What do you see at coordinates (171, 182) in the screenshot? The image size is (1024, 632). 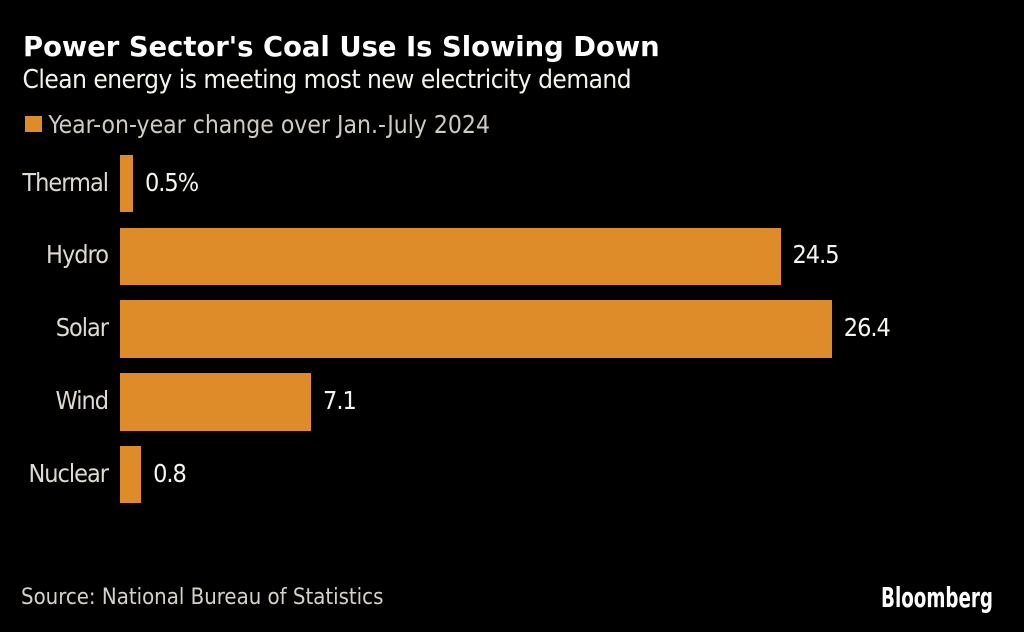 I see `value-label-thermal: 0.5%` at bounding box center [171, 182].